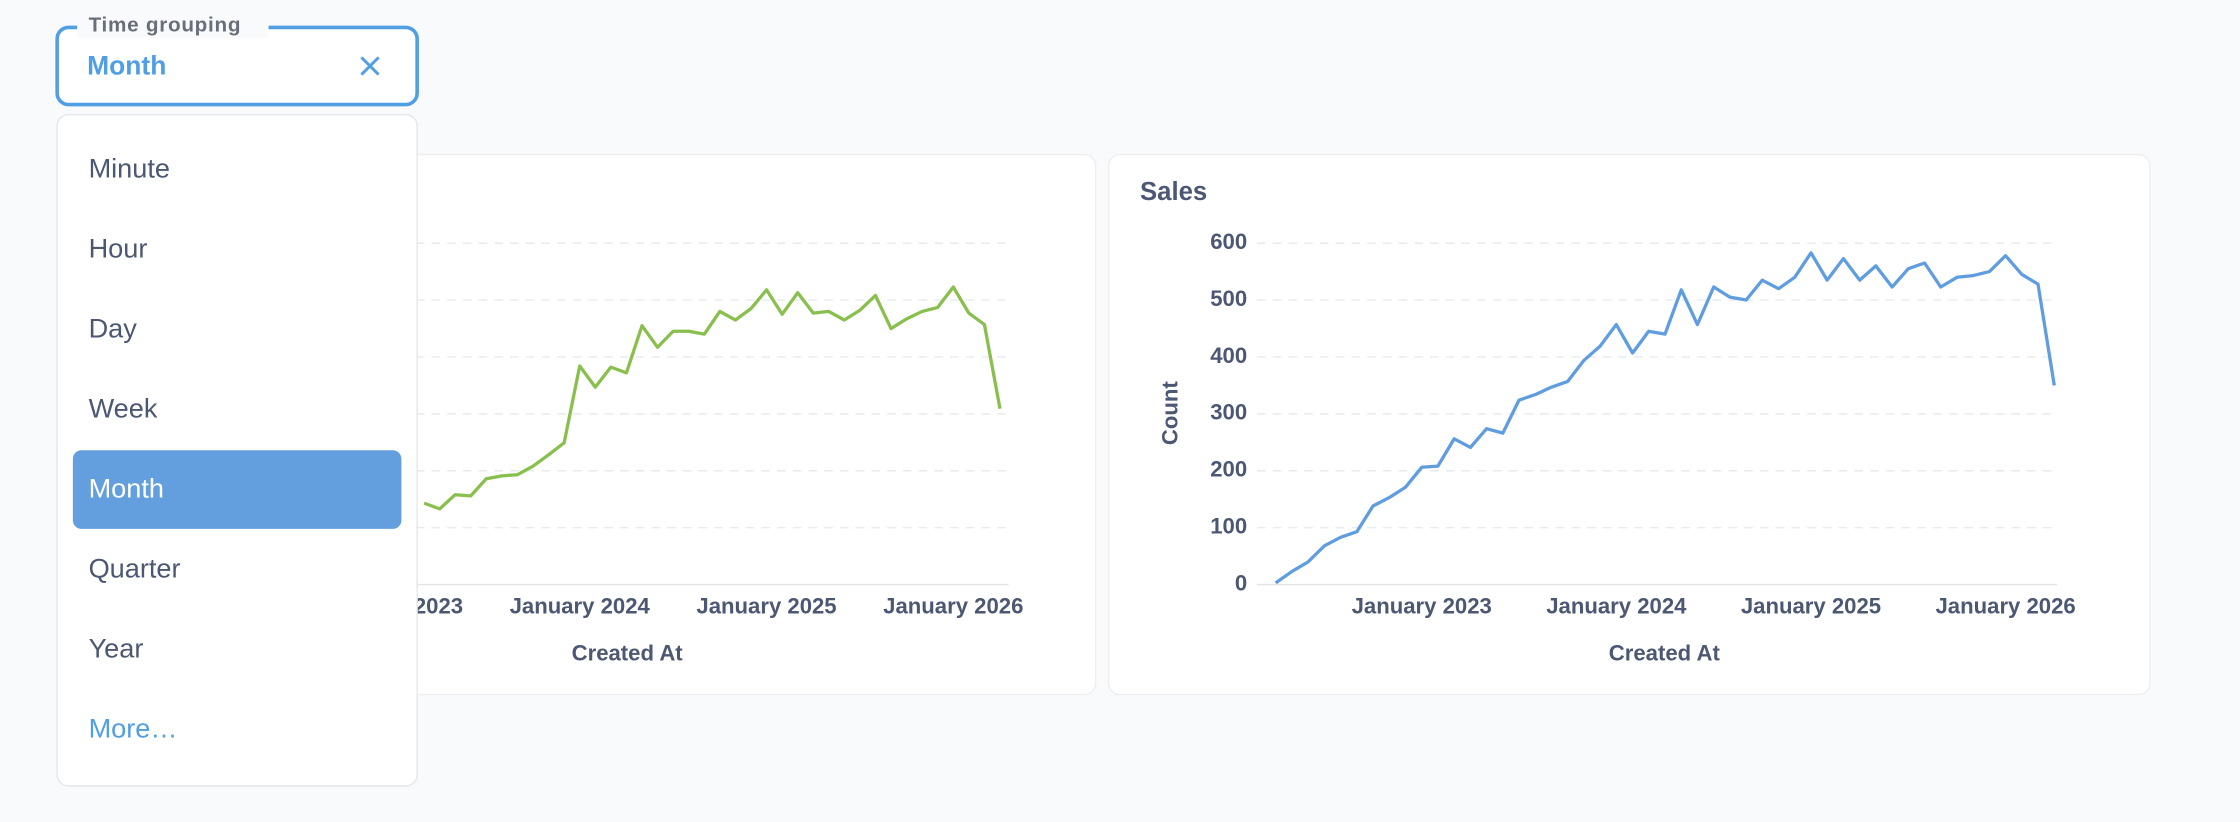  I want to click on menu-option: Day, so click(113, 327).